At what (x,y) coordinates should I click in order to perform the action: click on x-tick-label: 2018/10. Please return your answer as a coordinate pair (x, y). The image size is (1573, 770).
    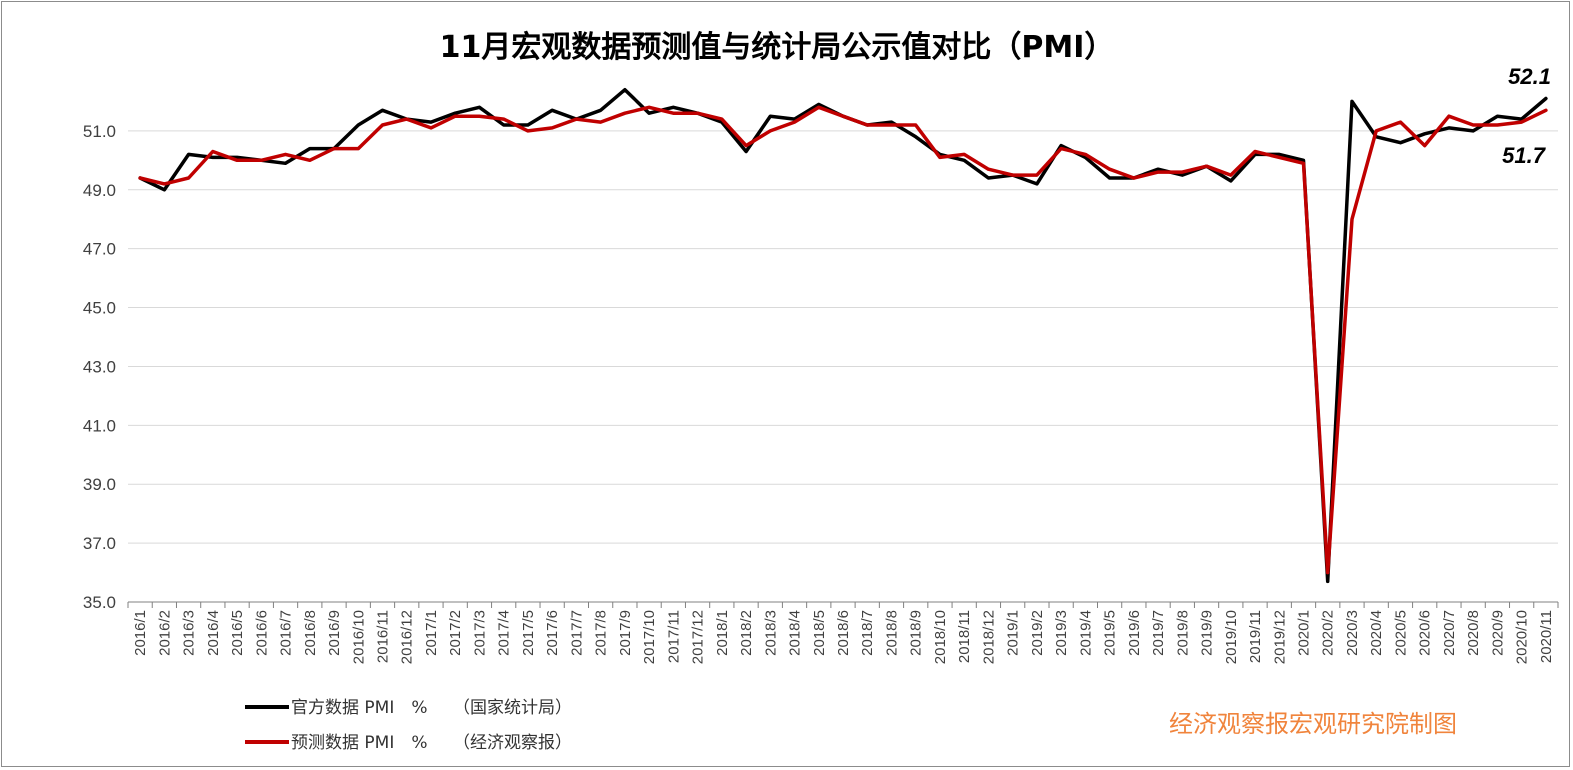
    Looking at the image, I should click on (940, 637).